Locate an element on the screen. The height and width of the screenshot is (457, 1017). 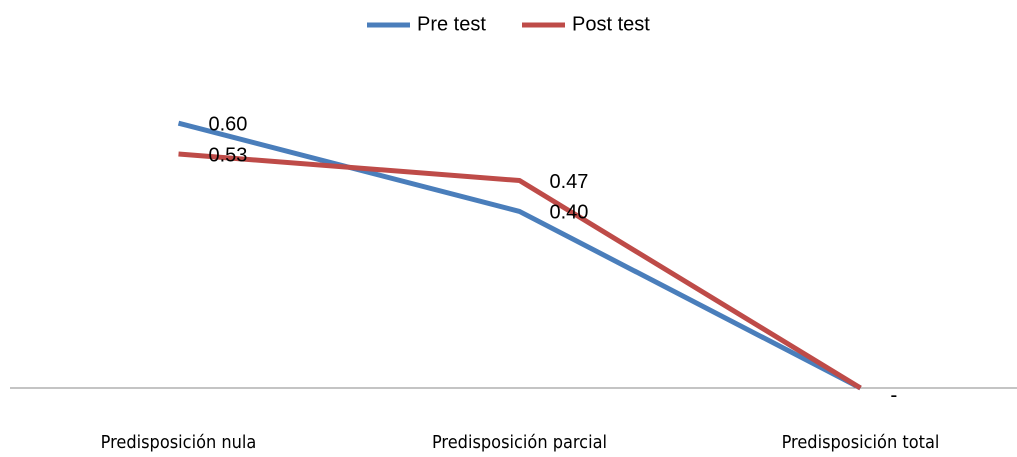
data-label: 0.53 is located at coordinates (228, 155).